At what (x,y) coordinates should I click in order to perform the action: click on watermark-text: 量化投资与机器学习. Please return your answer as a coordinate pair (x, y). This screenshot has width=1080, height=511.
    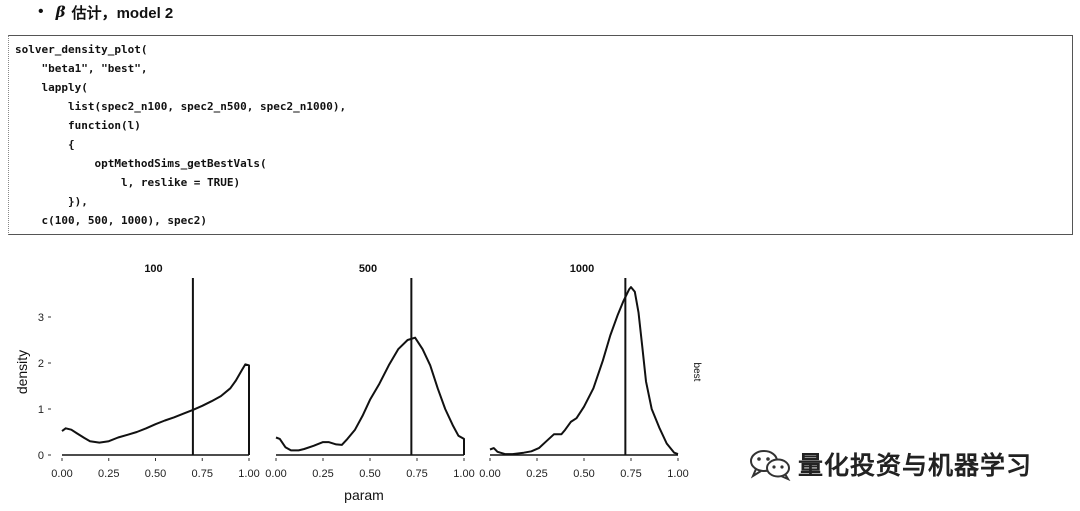
    Looking at the image, I should click on (915, 466).